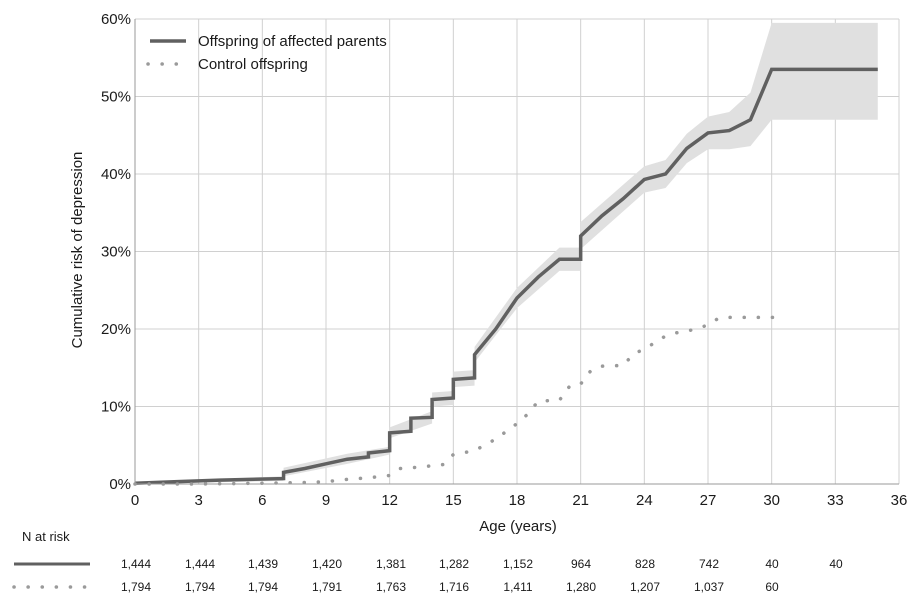 The height and width of the screenshot is (594, 908). What do you see at coordinates (454, 587) in the screenshot?
I see `risk-value-control: 1,716` at bounding box center [454, 587].